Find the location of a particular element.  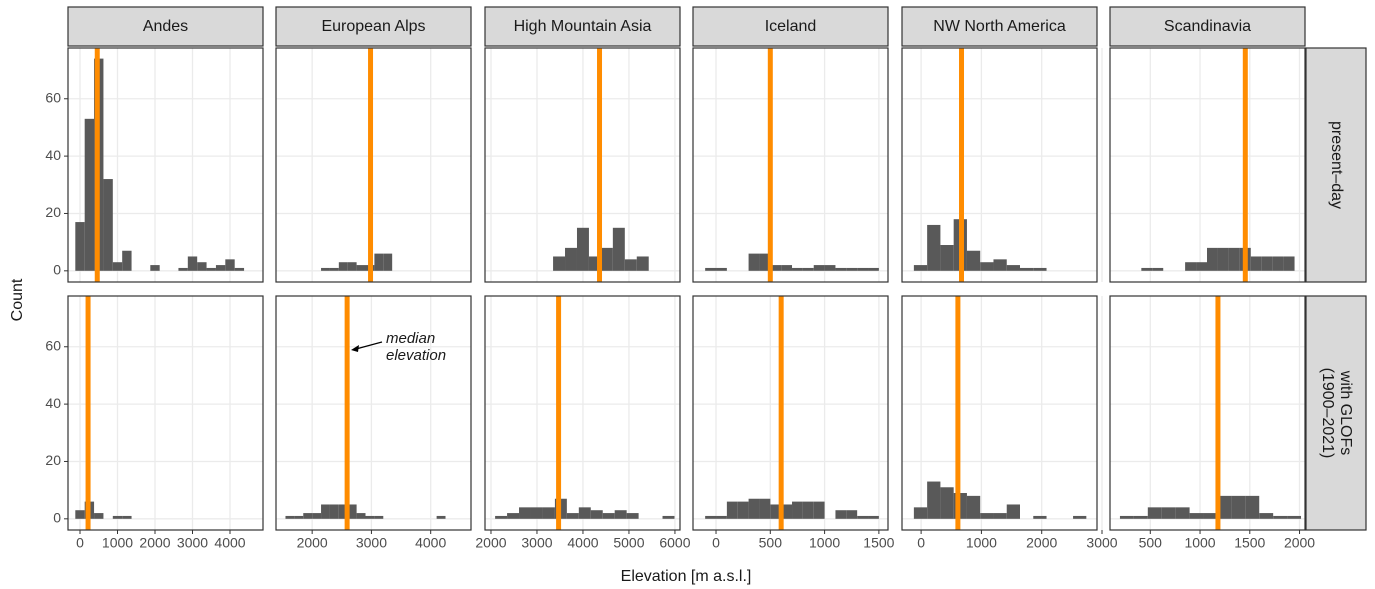

column-strip-label: NW North America is located at coordinates (999, 26).